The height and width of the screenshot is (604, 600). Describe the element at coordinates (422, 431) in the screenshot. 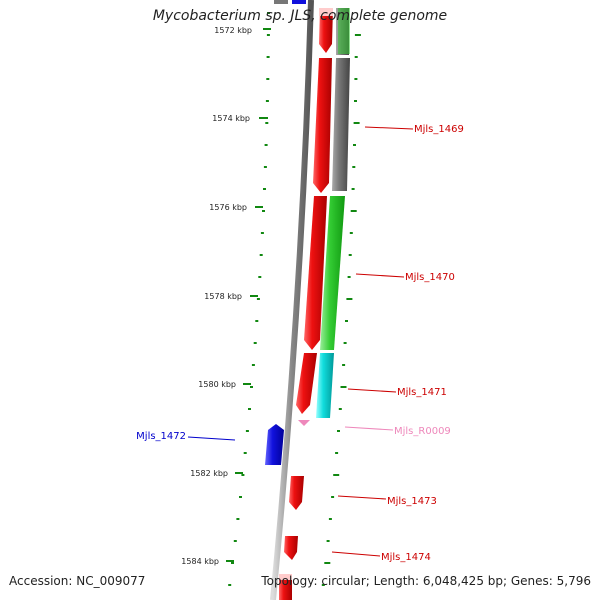

I see `gene-label-mjls-r0009: Mjls_R0009` at that location.